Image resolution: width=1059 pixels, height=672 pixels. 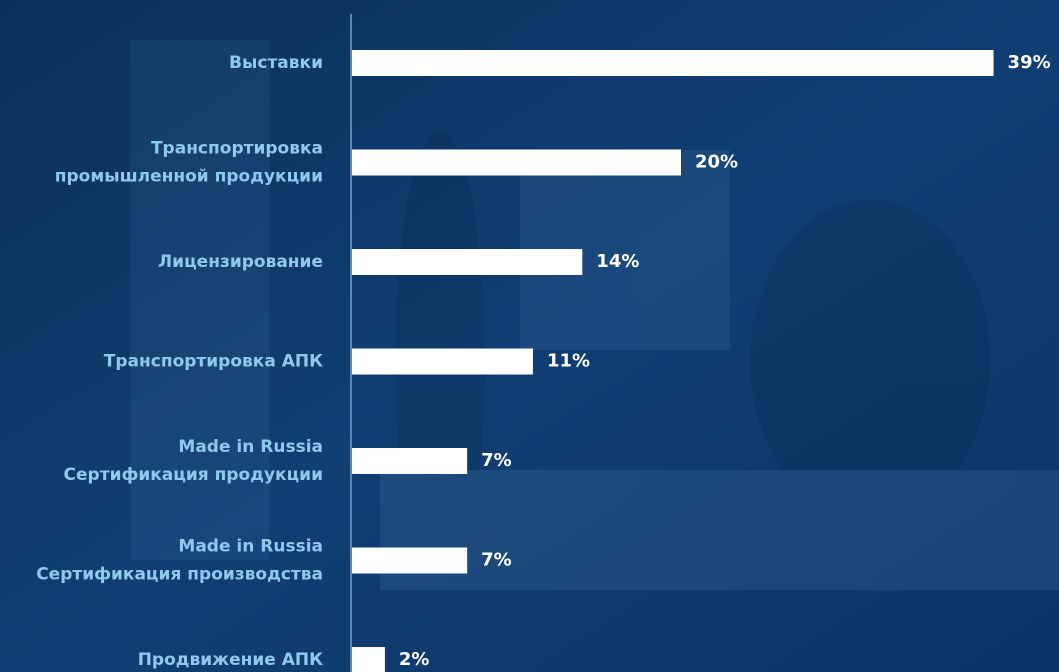 What do you see at coordinates (240, 262) in the screenshot?
I see `category-label: Лицензирование` at bounding box center [240, 262].